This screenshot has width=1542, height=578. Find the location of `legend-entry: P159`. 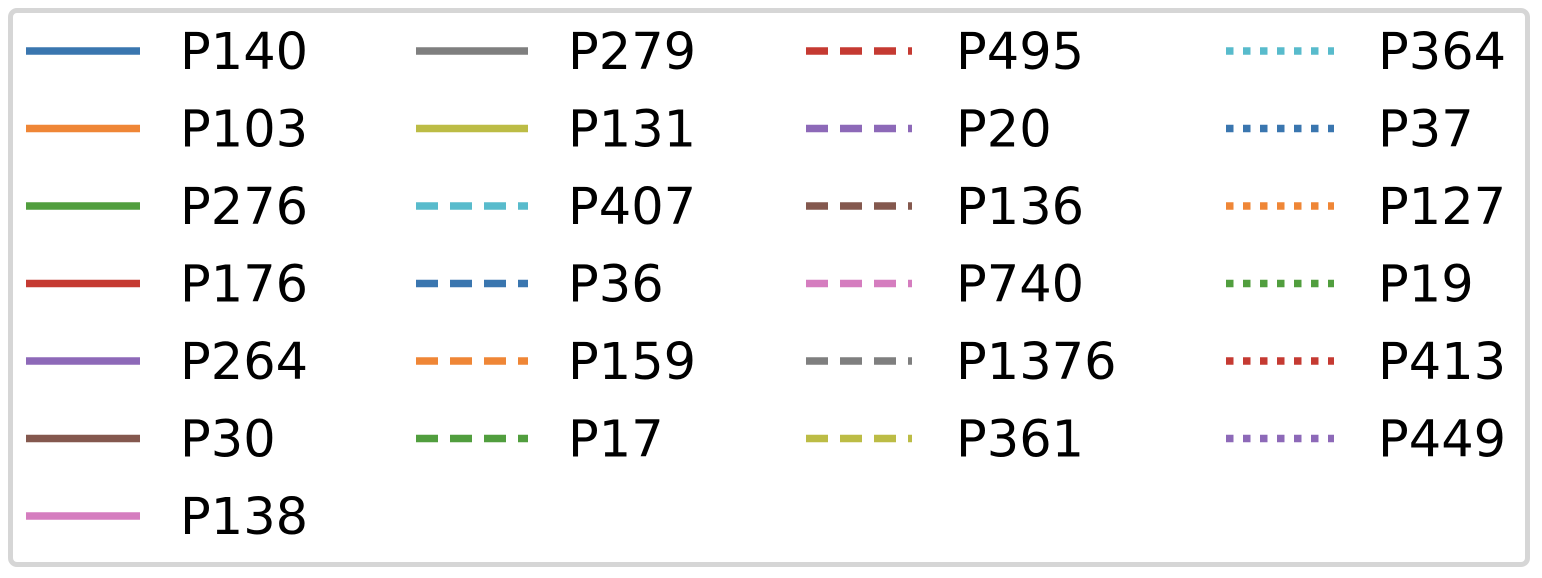

legend-entry: P159 is located at coordinates (556, 362).